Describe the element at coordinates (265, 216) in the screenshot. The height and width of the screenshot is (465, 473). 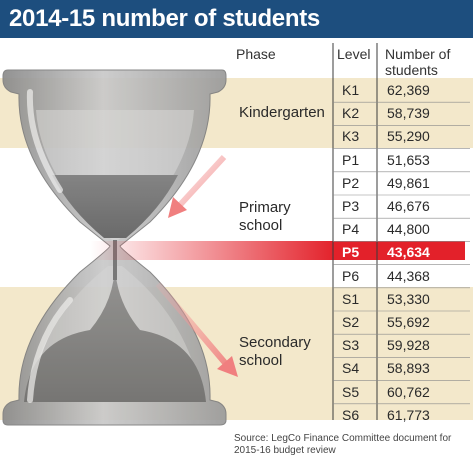
I see `phase-label-primary: Primary school` at that location.